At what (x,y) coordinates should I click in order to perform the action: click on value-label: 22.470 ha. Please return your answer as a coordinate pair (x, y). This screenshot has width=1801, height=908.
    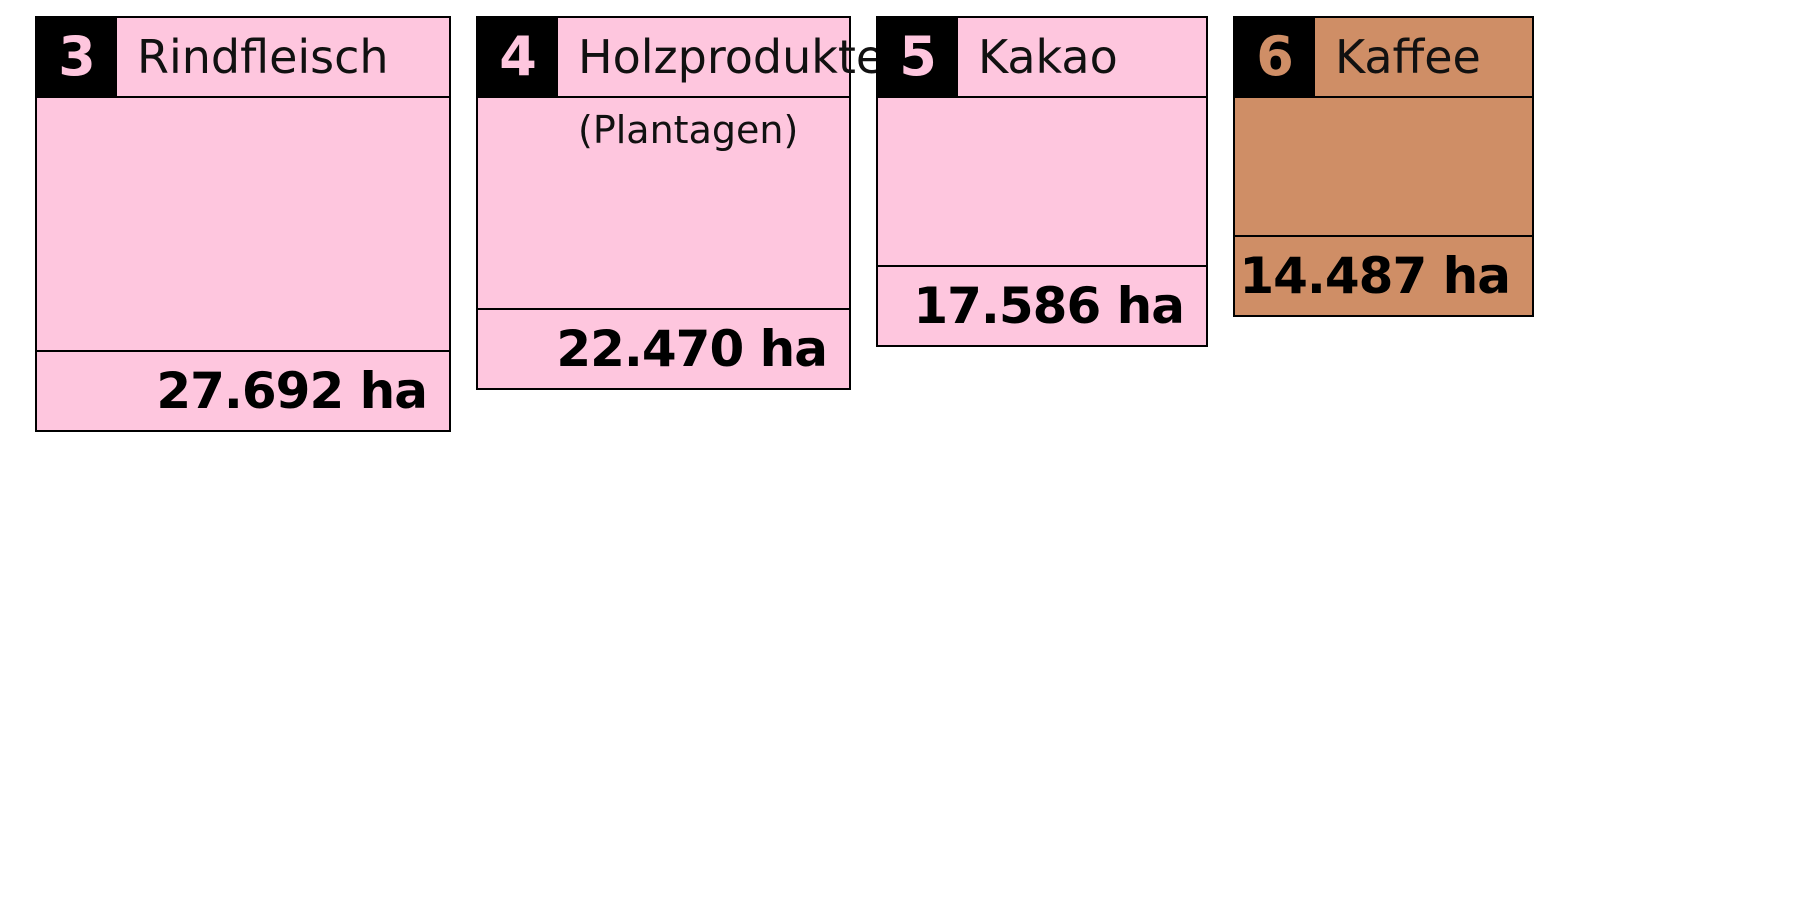
    Looking at the image, I should click on (692, 349).